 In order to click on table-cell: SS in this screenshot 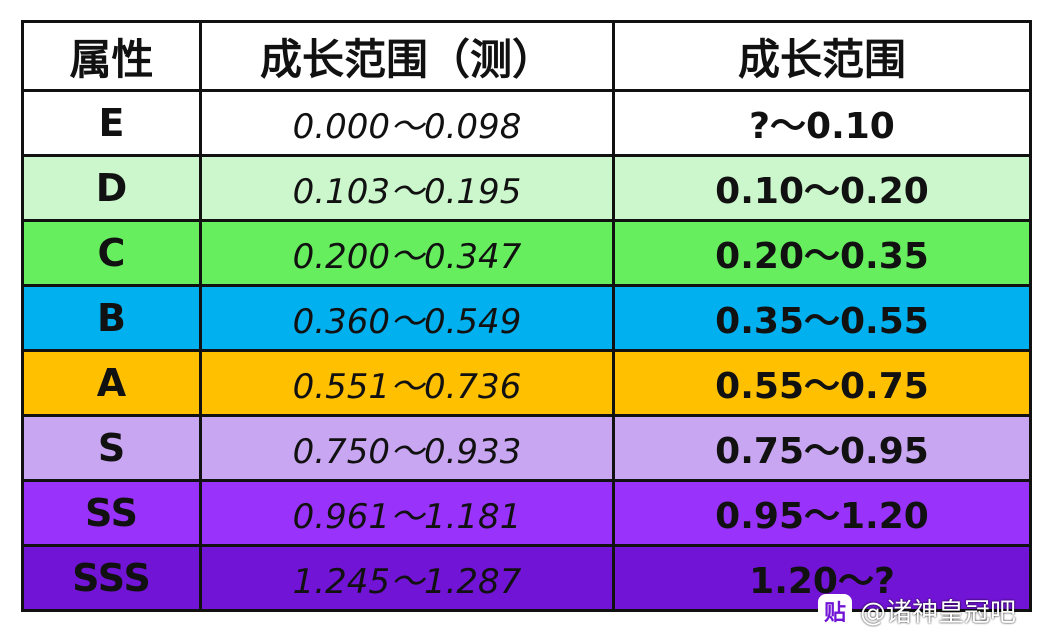, I will do `click(111, 513)`.